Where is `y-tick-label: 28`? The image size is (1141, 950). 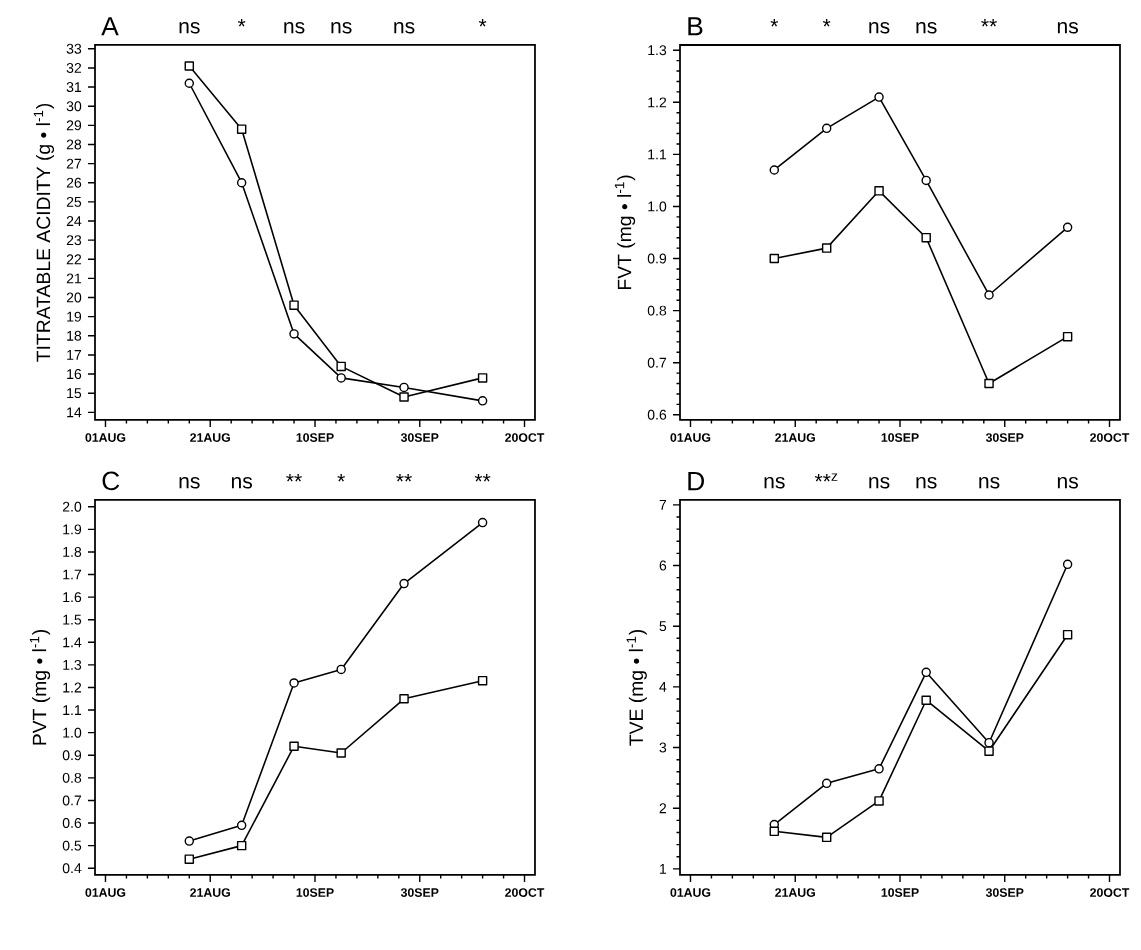 y-tick-label: 28 is located at coordinates (74, 144).